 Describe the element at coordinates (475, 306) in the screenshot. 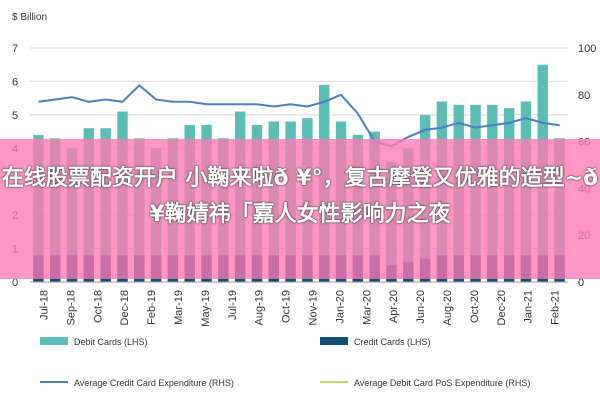

I see `x-tick-label: Oct-20` at that location.